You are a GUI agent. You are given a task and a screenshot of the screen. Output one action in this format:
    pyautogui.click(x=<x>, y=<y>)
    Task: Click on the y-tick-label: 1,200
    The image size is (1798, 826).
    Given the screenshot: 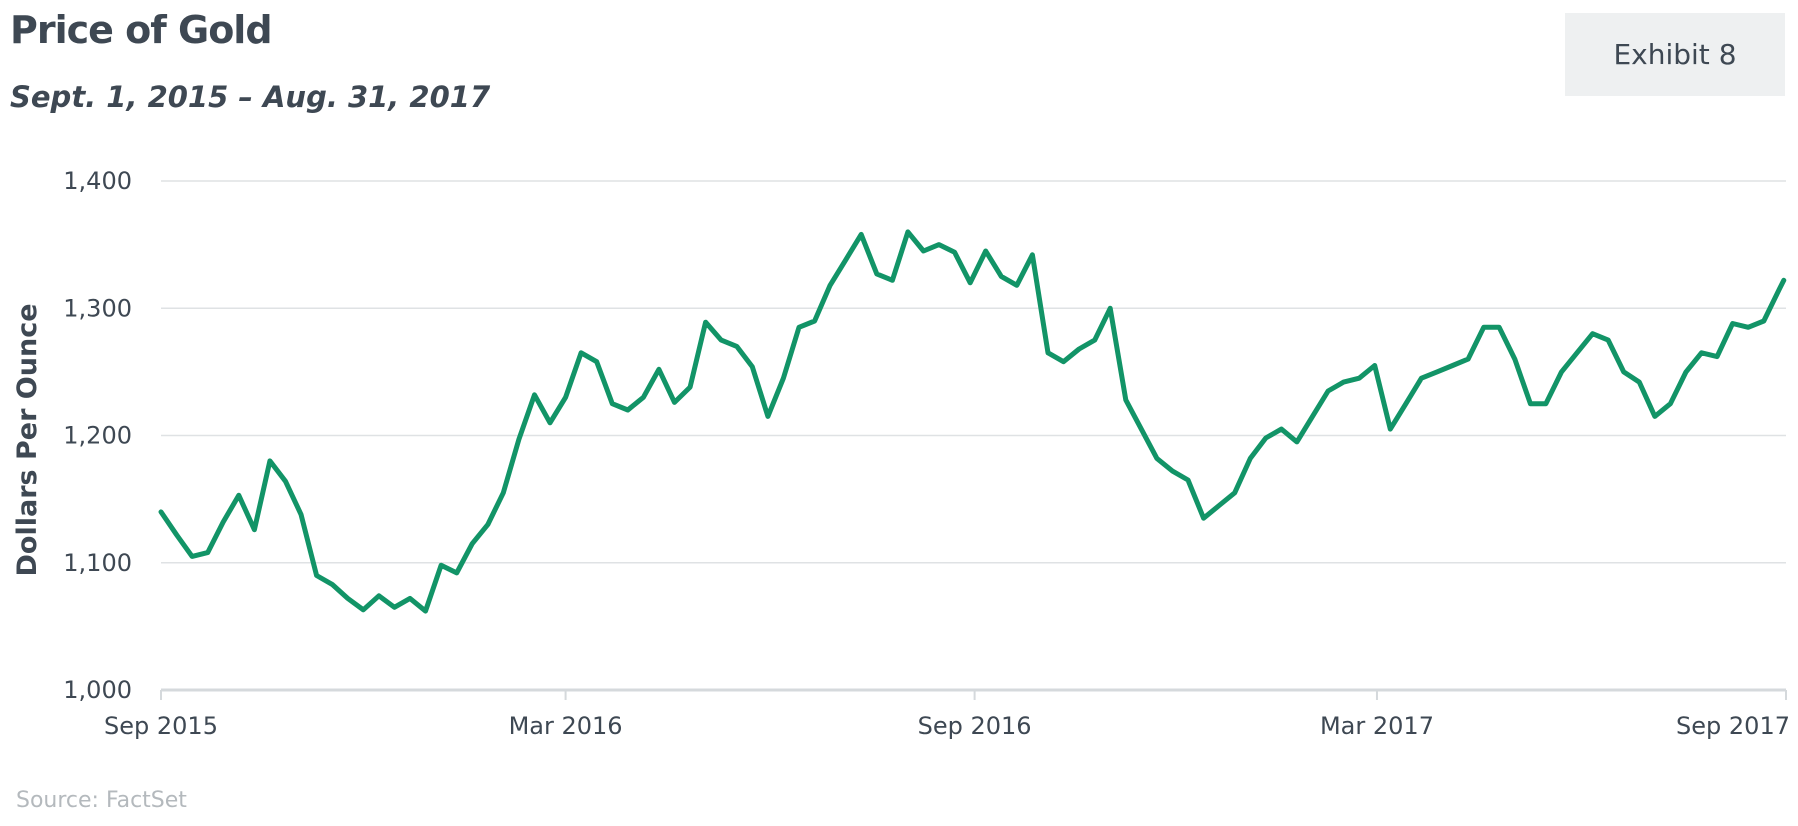 What is the action you would take?
    pyautogui.click(x=97, y=436)
    